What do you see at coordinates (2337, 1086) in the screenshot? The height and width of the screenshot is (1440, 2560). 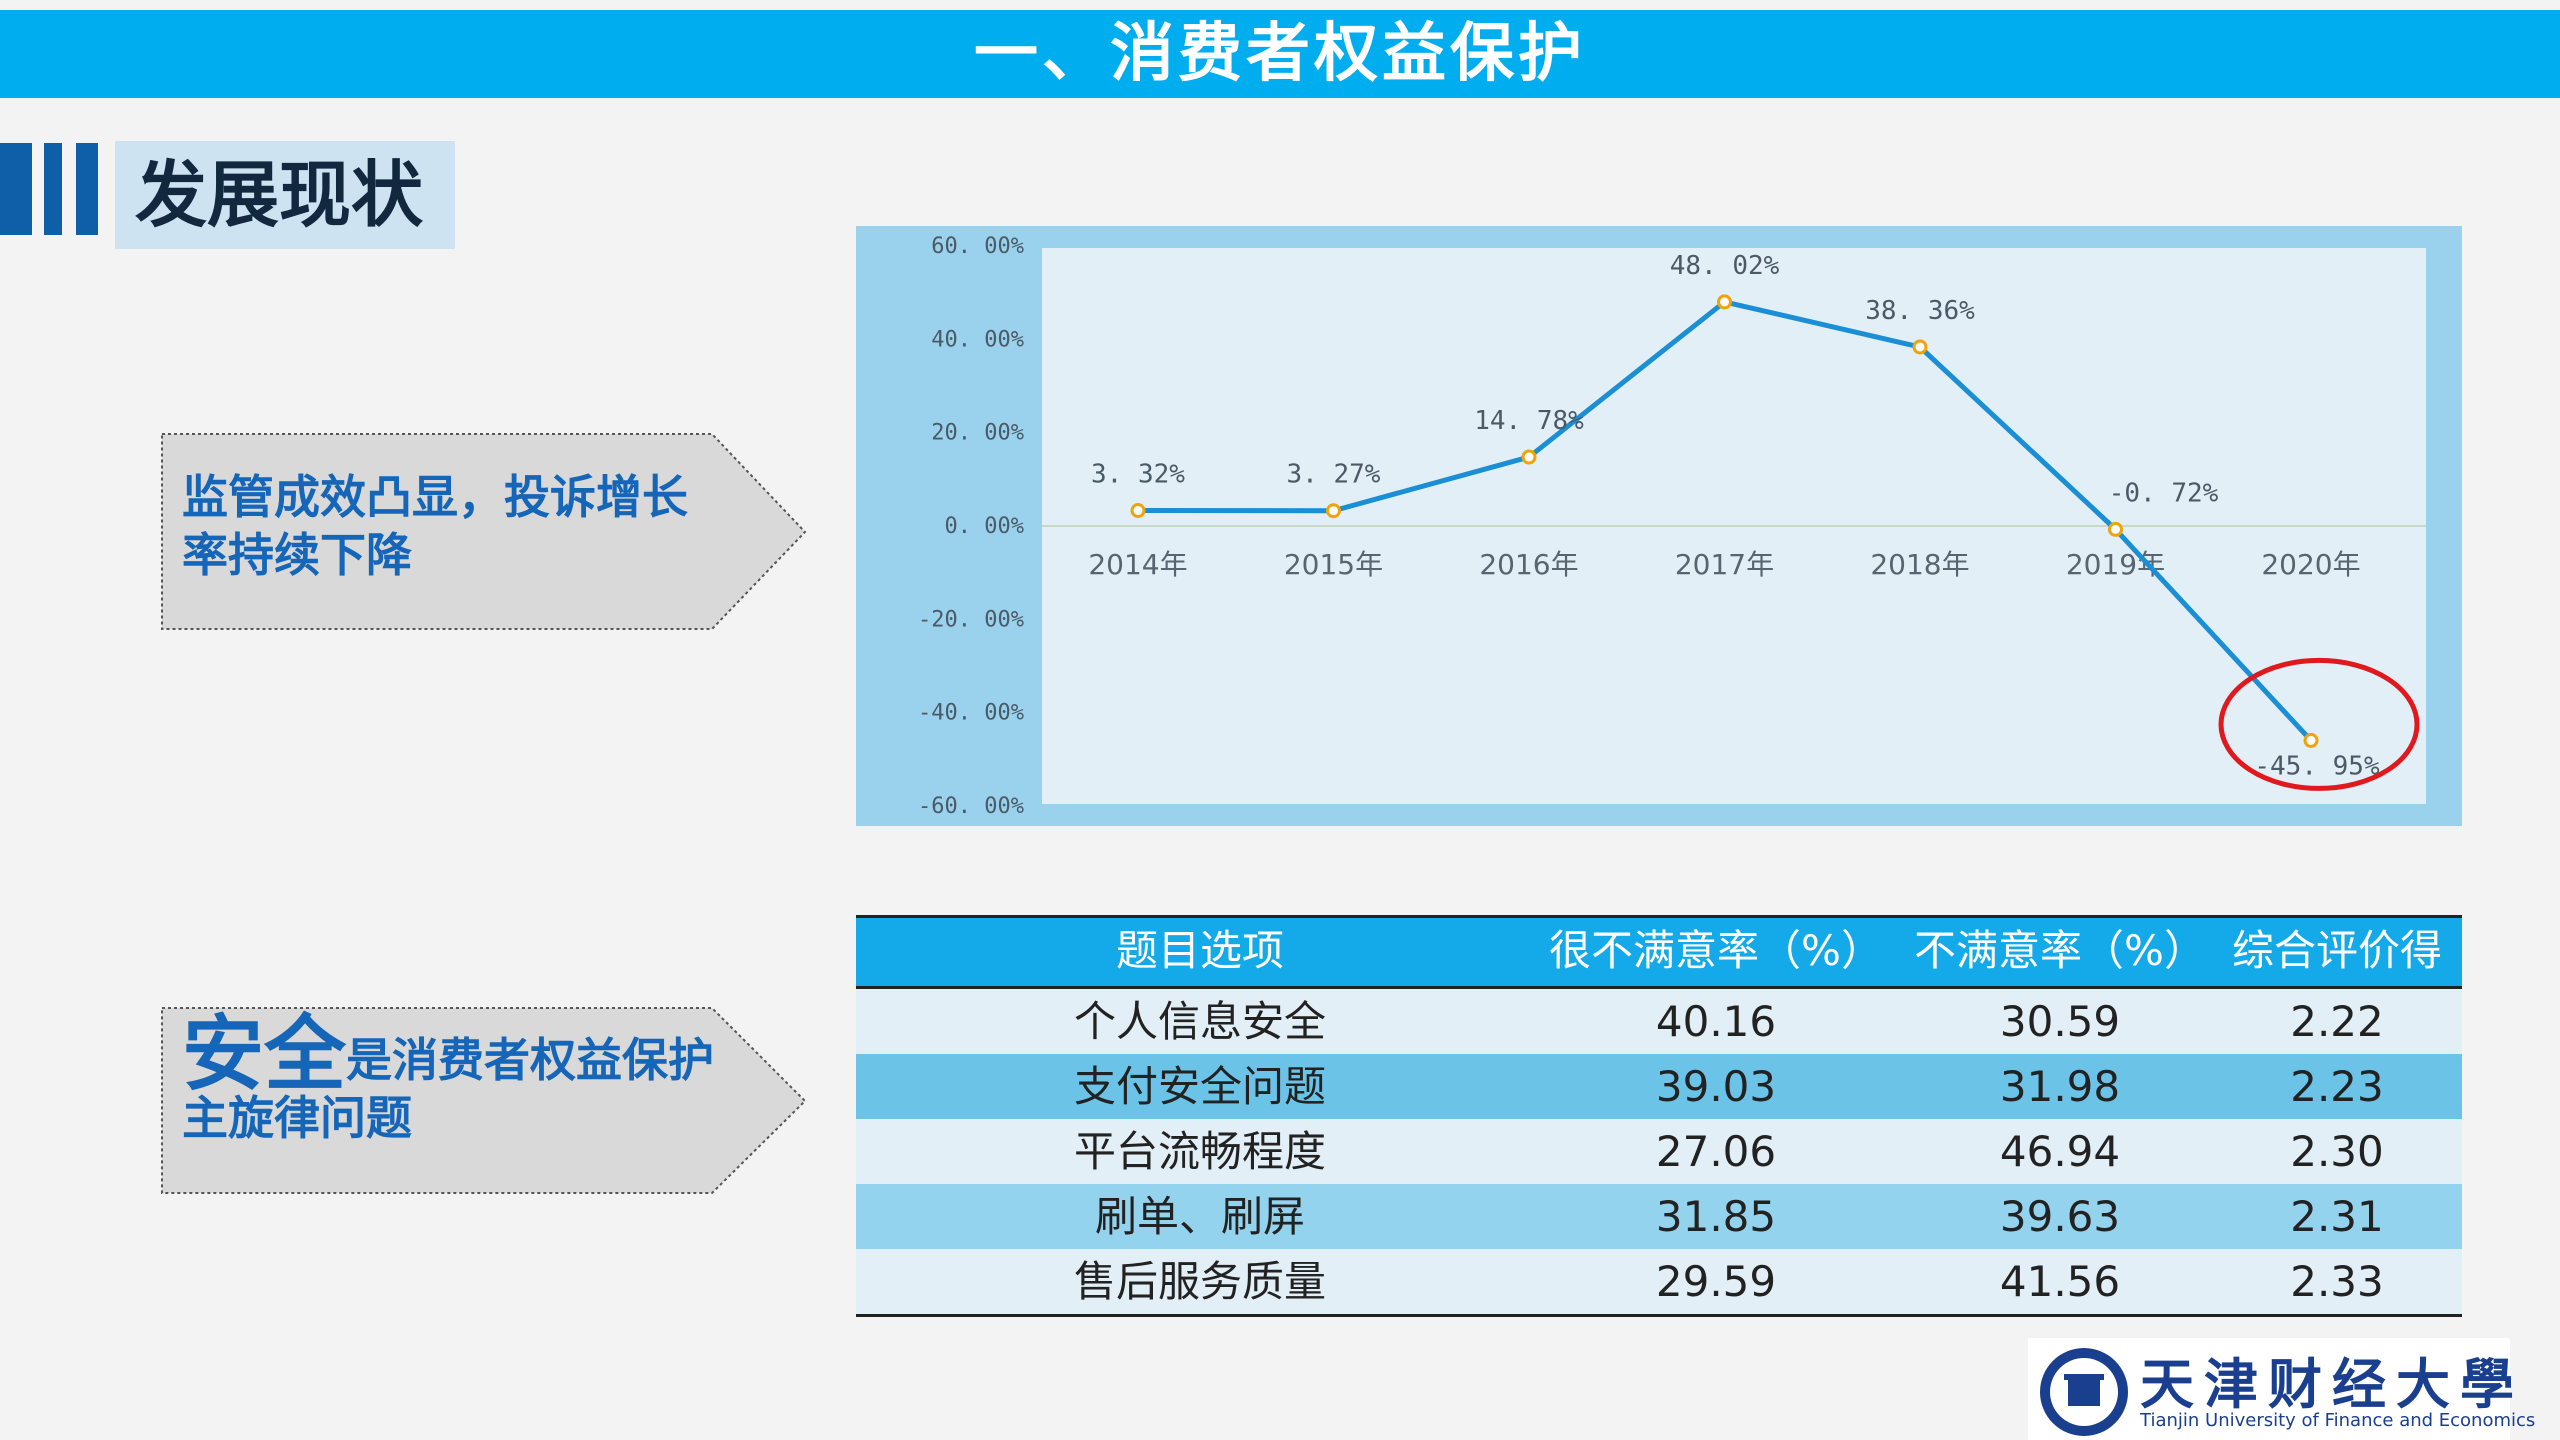 I see `table-cell: 2.23` at bounding box center [2337, 1086].